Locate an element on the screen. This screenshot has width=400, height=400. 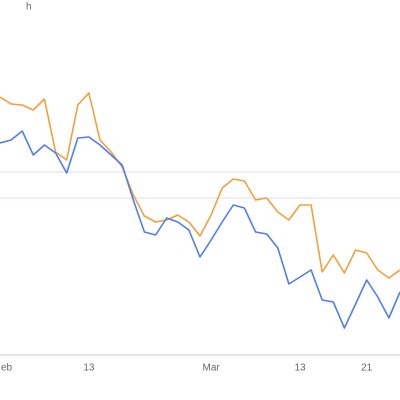
x-tick-label: Mar is located at coordinates (211, 368).